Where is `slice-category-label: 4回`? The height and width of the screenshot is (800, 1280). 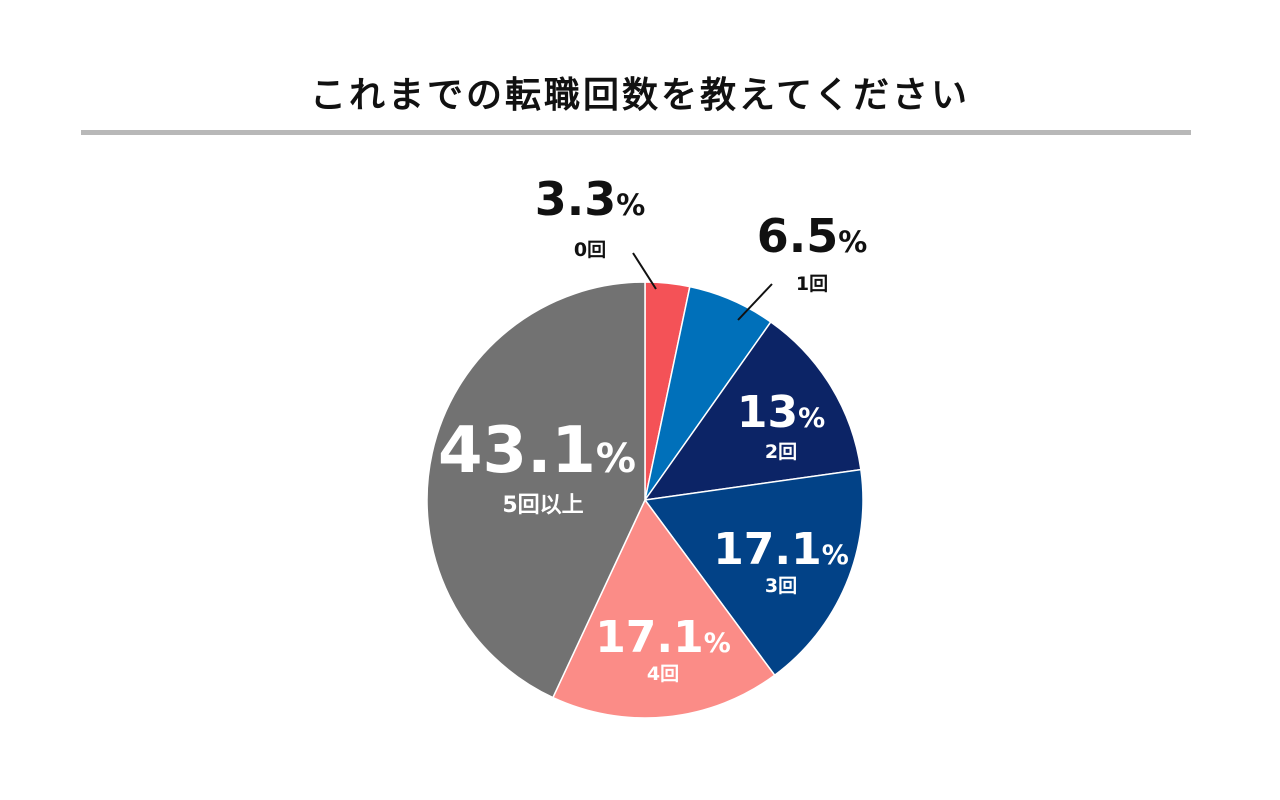 slice-category-label: 4回 is located at coordinates (663, 674).